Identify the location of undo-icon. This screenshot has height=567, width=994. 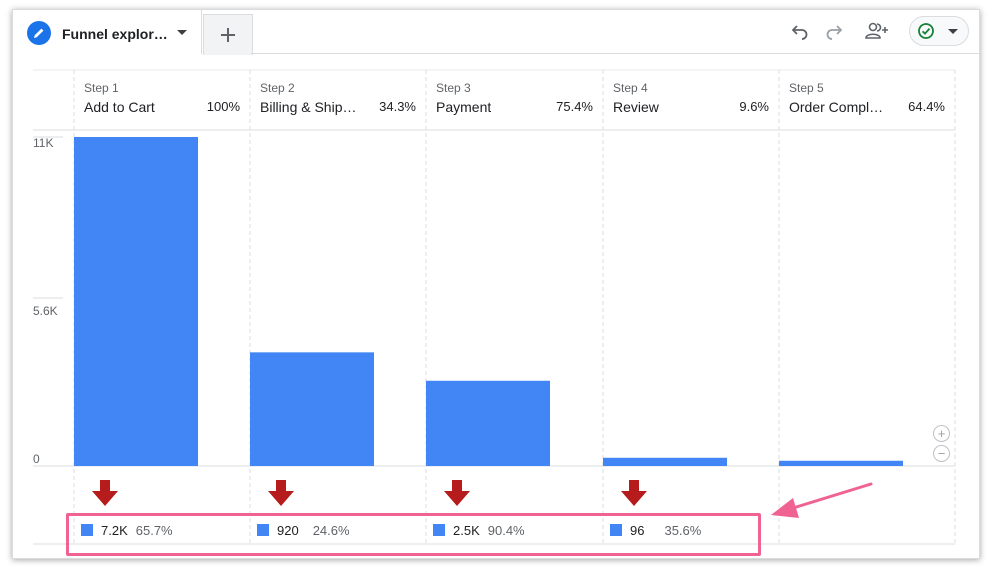
(799, 32).